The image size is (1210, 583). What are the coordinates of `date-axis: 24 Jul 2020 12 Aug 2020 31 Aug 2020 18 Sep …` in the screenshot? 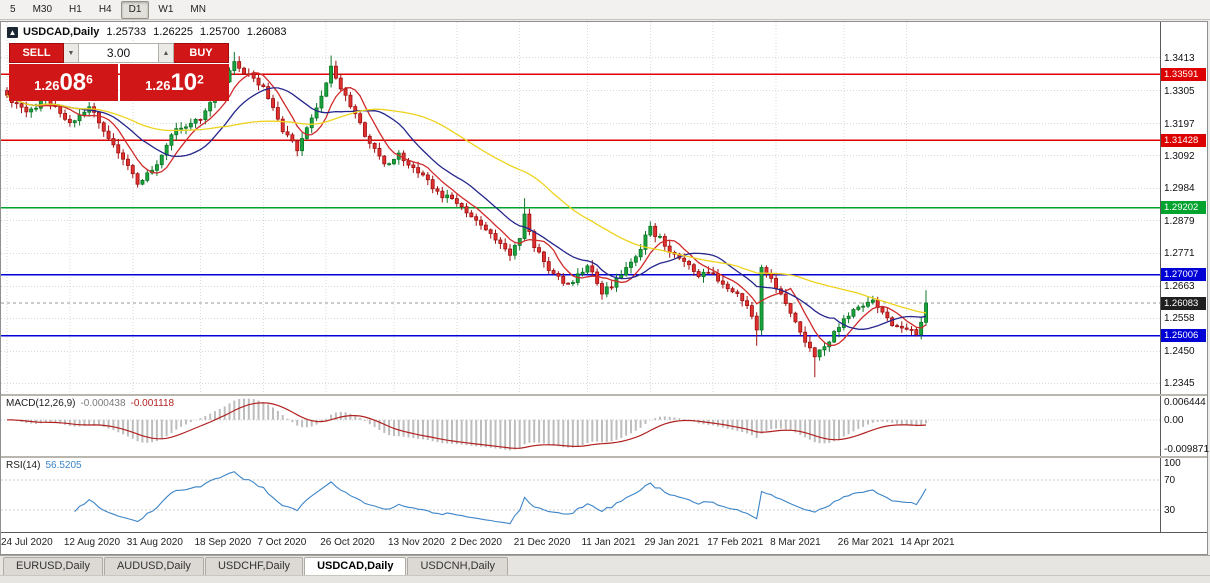 It's located at (604, 543).